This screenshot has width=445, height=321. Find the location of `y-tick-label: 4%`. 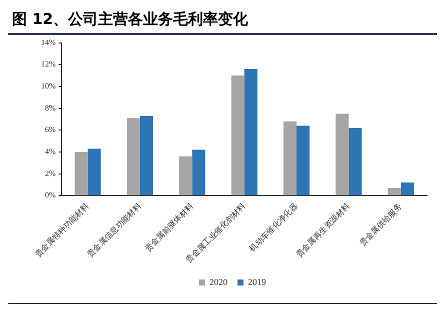

y-tick-label: 4% is located at coordinates (50, 151).